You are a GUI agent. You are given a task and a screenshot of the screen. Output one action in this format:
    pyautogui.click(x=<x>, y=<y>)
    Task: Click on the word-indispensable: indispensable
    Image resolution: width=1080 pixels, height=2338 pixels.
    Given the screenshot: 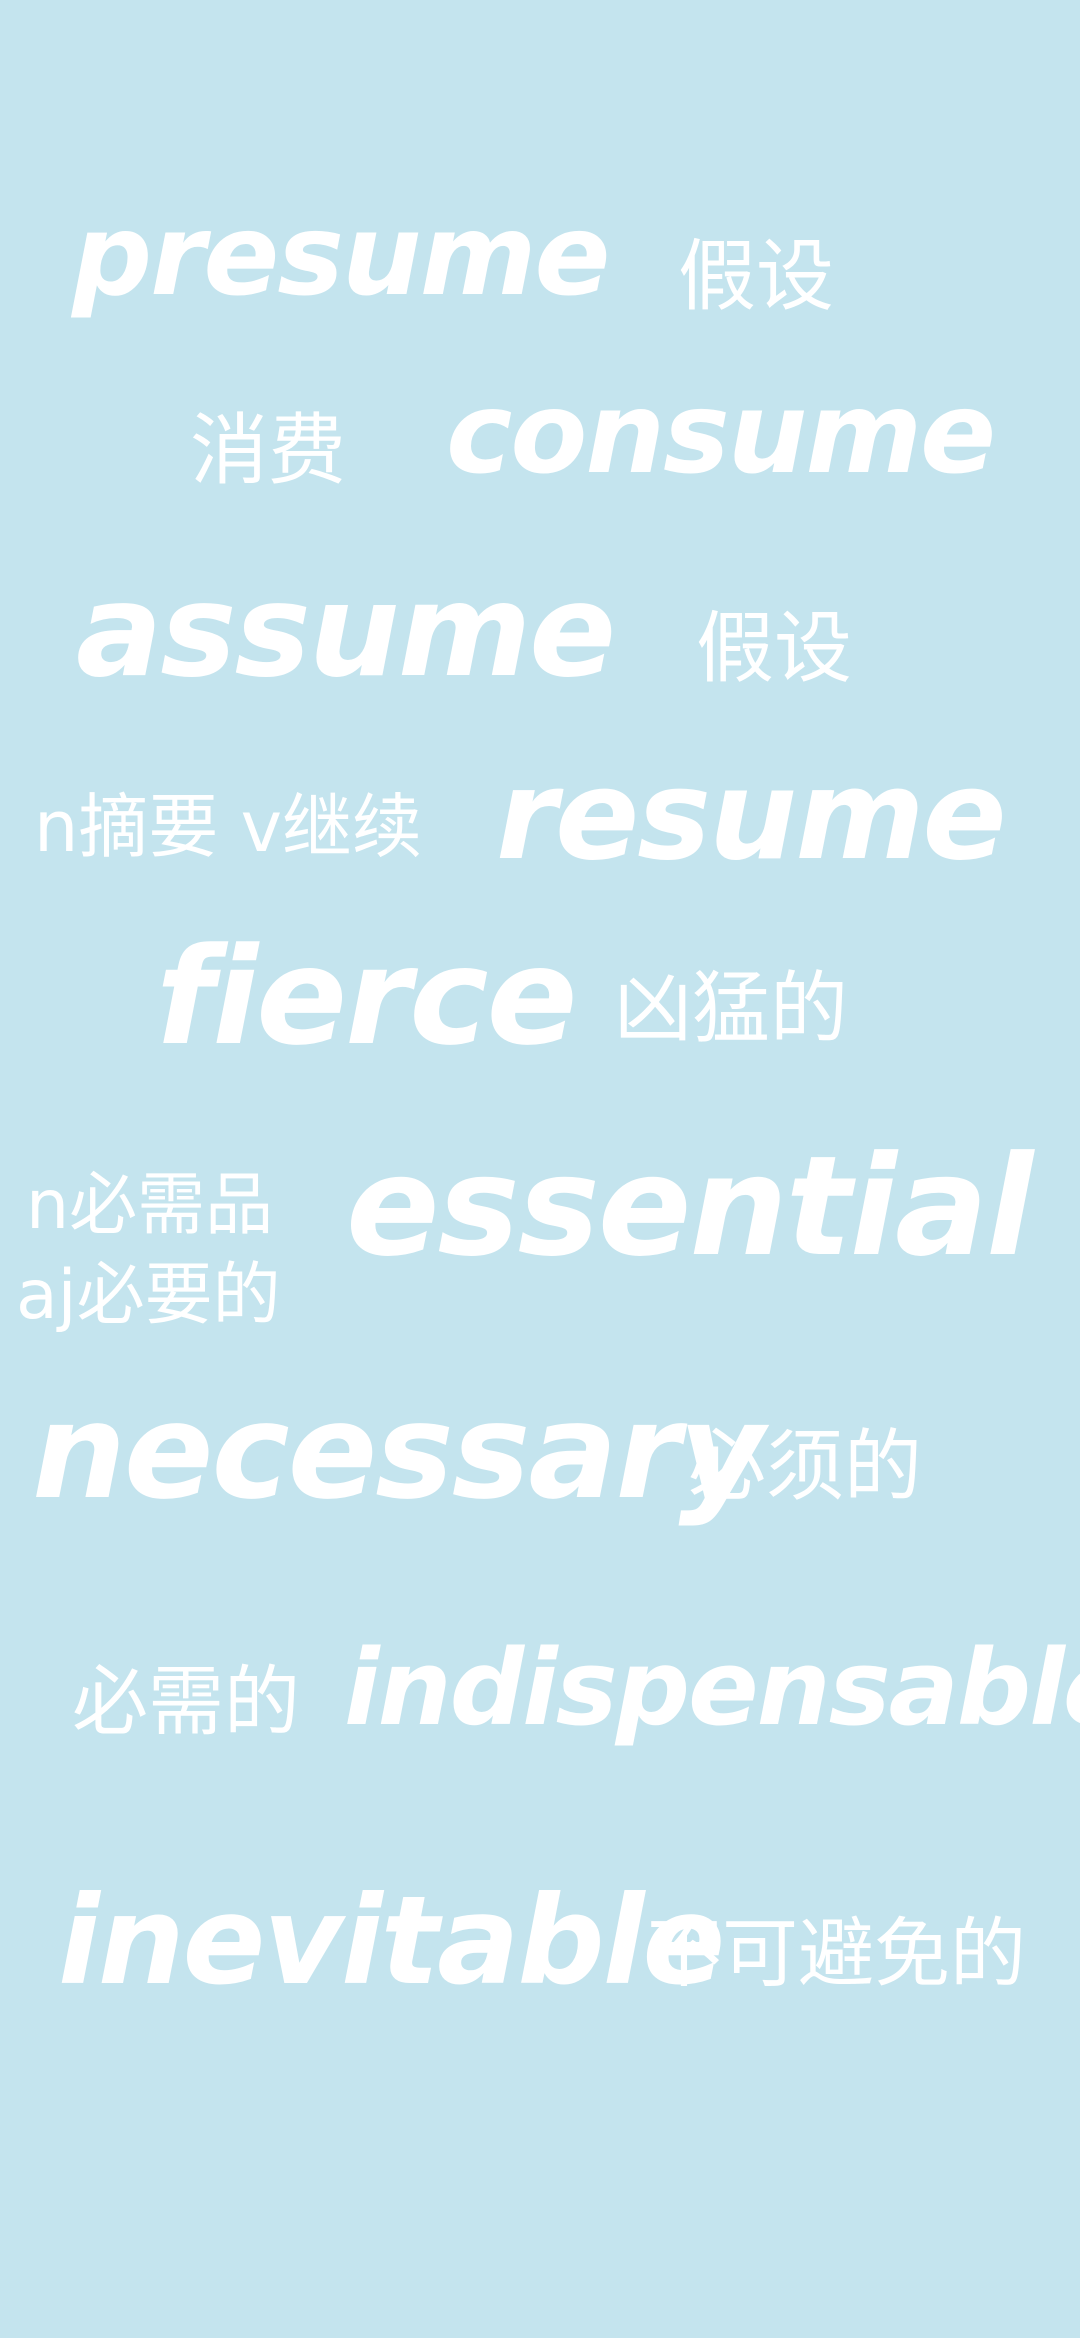 What is the action you would take?
    pyautogui.click(x=712, y=1688)
    